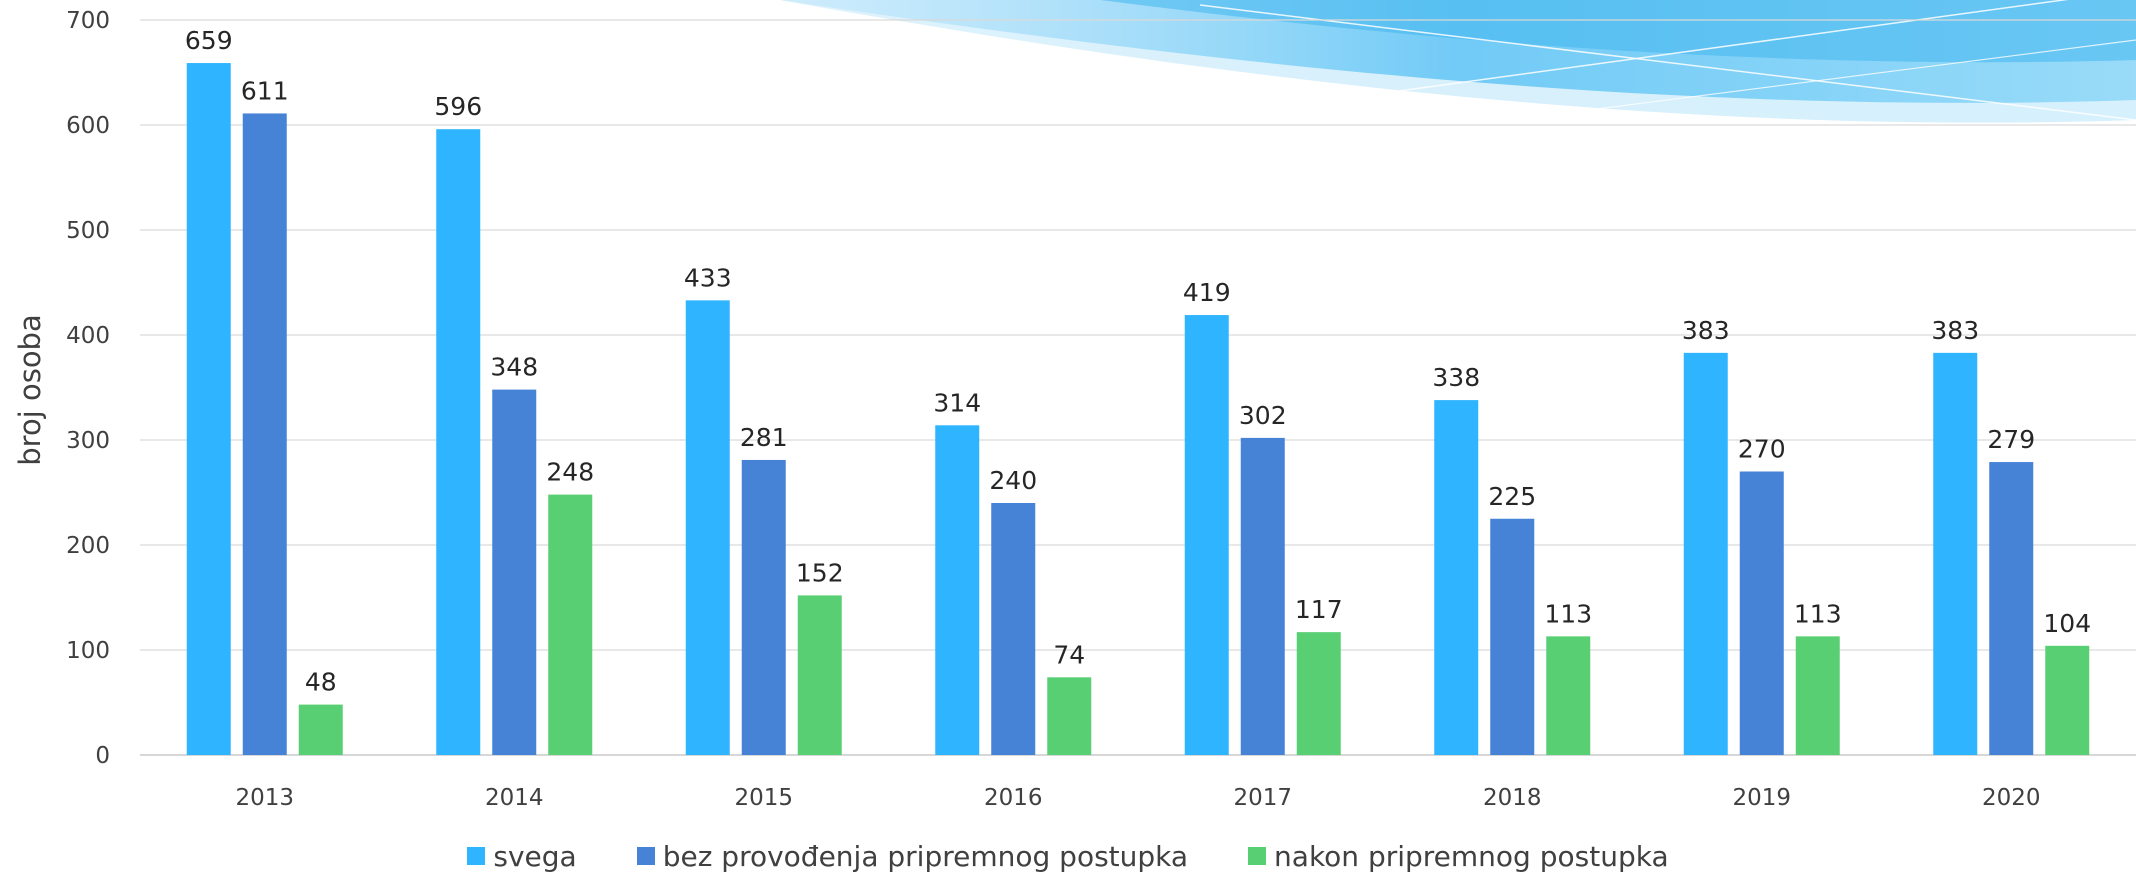 Image resolution: width=2136 pixels, height=876 pixels. Describe the element at coordinates (88, 388) in the screenshot. I see `y-axis-ticks: 0 100 200 300 400 500 600 700` at that location.